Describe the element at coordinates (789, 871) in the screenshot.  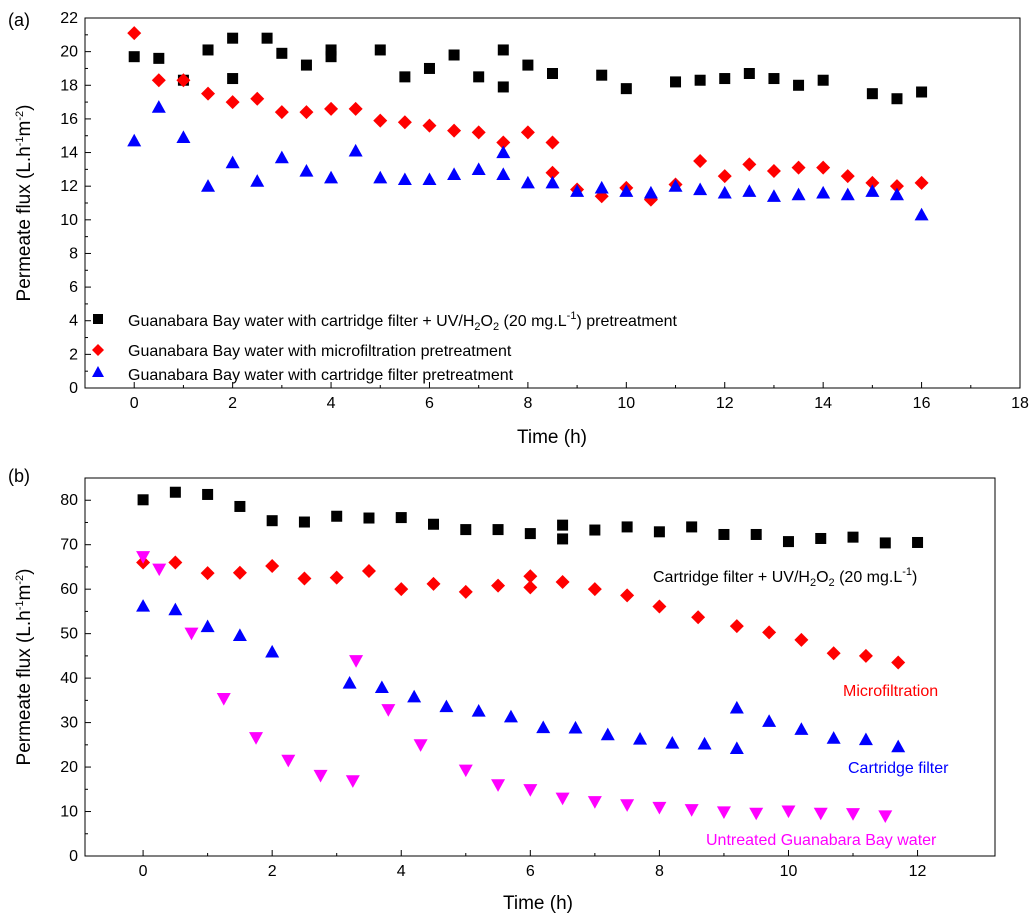
I see `x-tick-label-b: 10` at that location.